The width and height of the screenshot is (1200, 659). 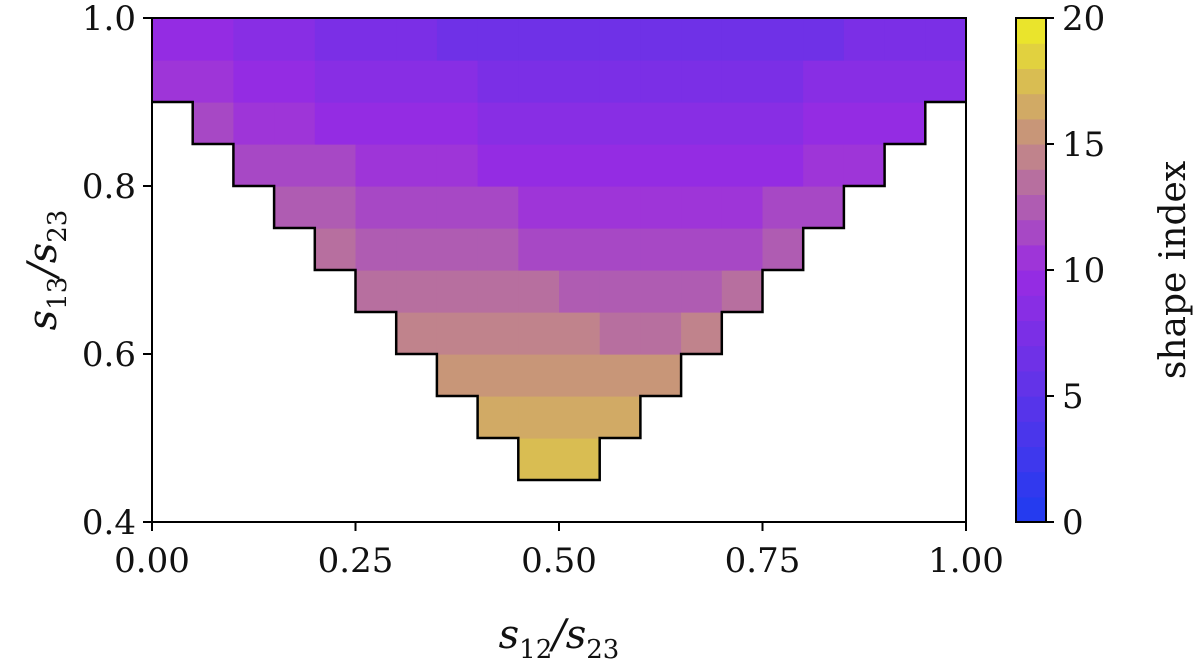 What do you see at coordinates (1173, 270) in the screenshot?
I see `colorbar-label: shape index` at bounding box center [1173, 270].